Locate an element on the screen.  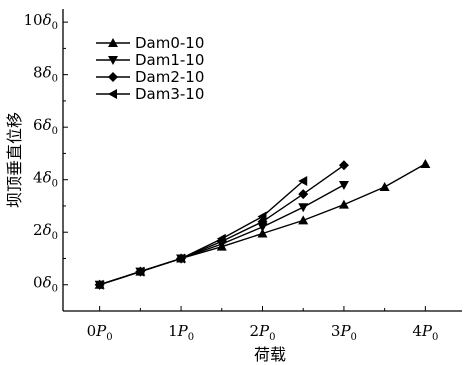
legend-item: Dam3-10 is located at coordinates (150, 94).